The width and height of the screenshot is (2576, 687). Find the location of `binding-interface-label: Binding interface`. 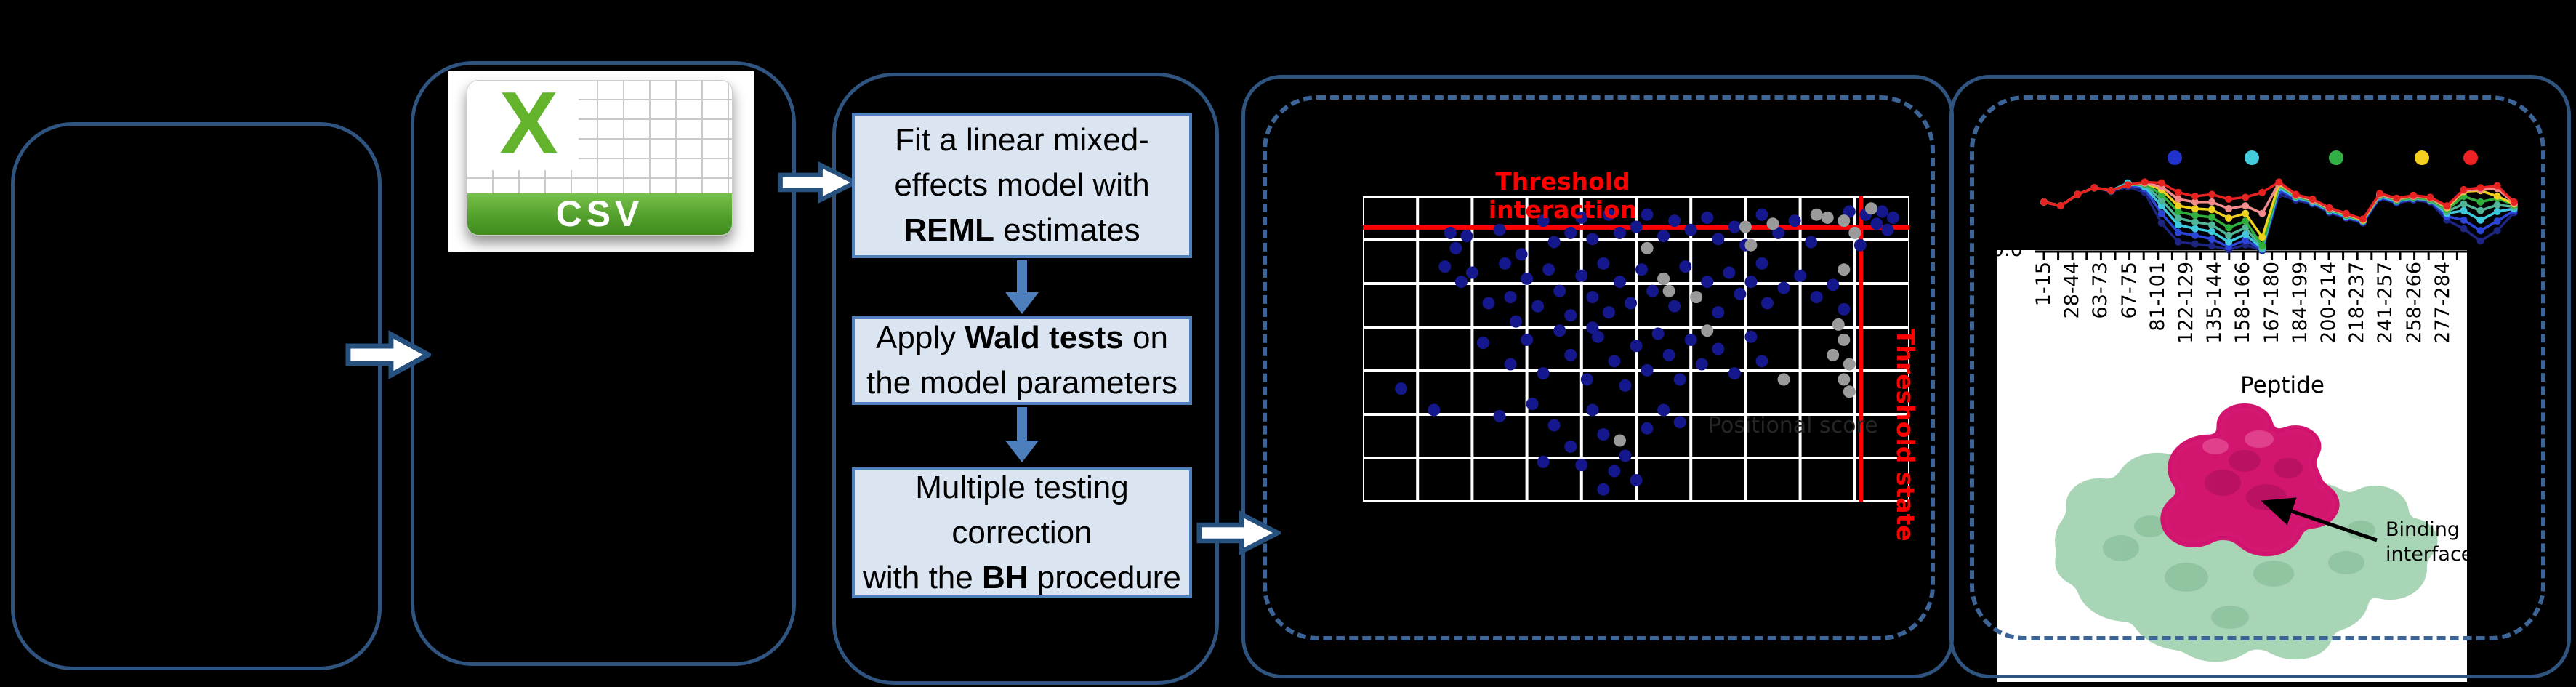

binding-interface-label: Binding interface is located at coordinates (2426, 542).